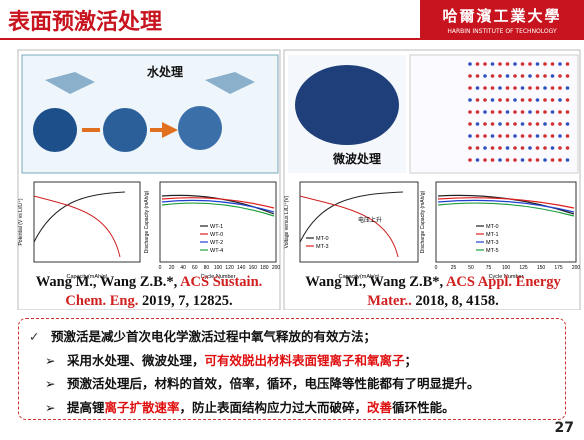 This screenshot has height=440, width=584. Describe the element at coordinates (558, 268) in the screenshot. I see `x-tick-label: 175` at that location.